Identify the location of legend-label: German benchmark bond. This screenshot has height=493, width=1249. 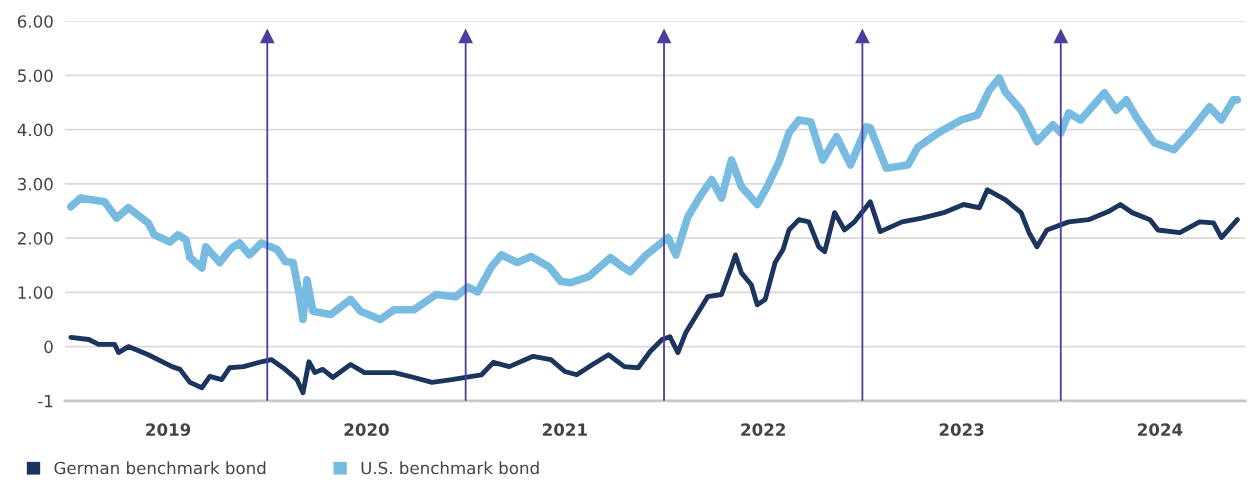
(160, 468).